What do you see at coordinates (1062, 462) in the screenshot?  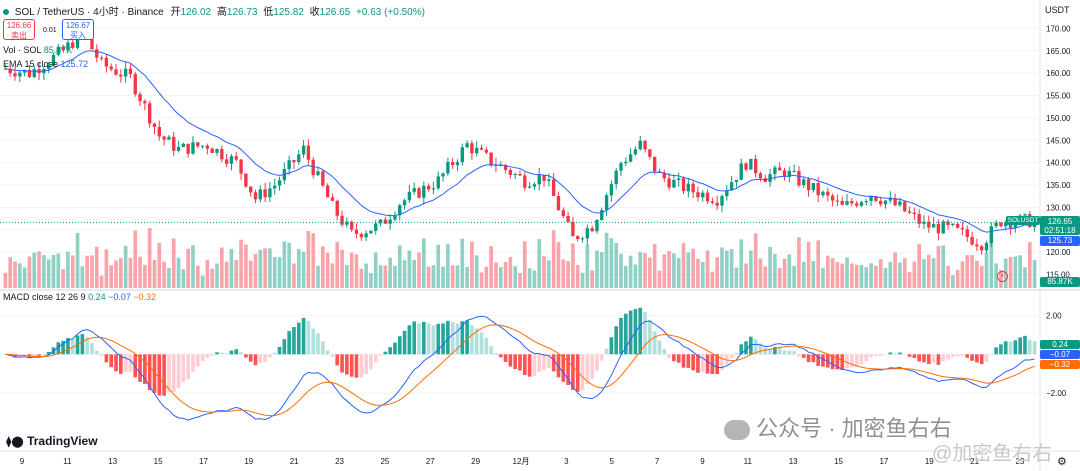 I see `settings-icon: ⚙` at bounding box center [1062, 462].